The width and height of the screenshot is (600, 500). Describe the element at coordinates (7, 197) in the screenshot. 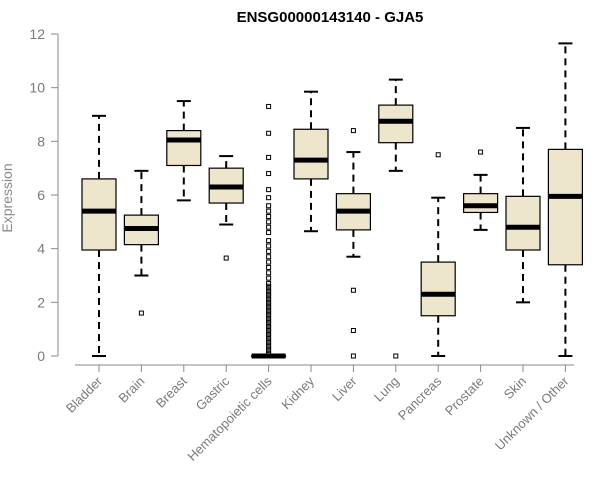

I see `y-axis-label: Expression` at that location.